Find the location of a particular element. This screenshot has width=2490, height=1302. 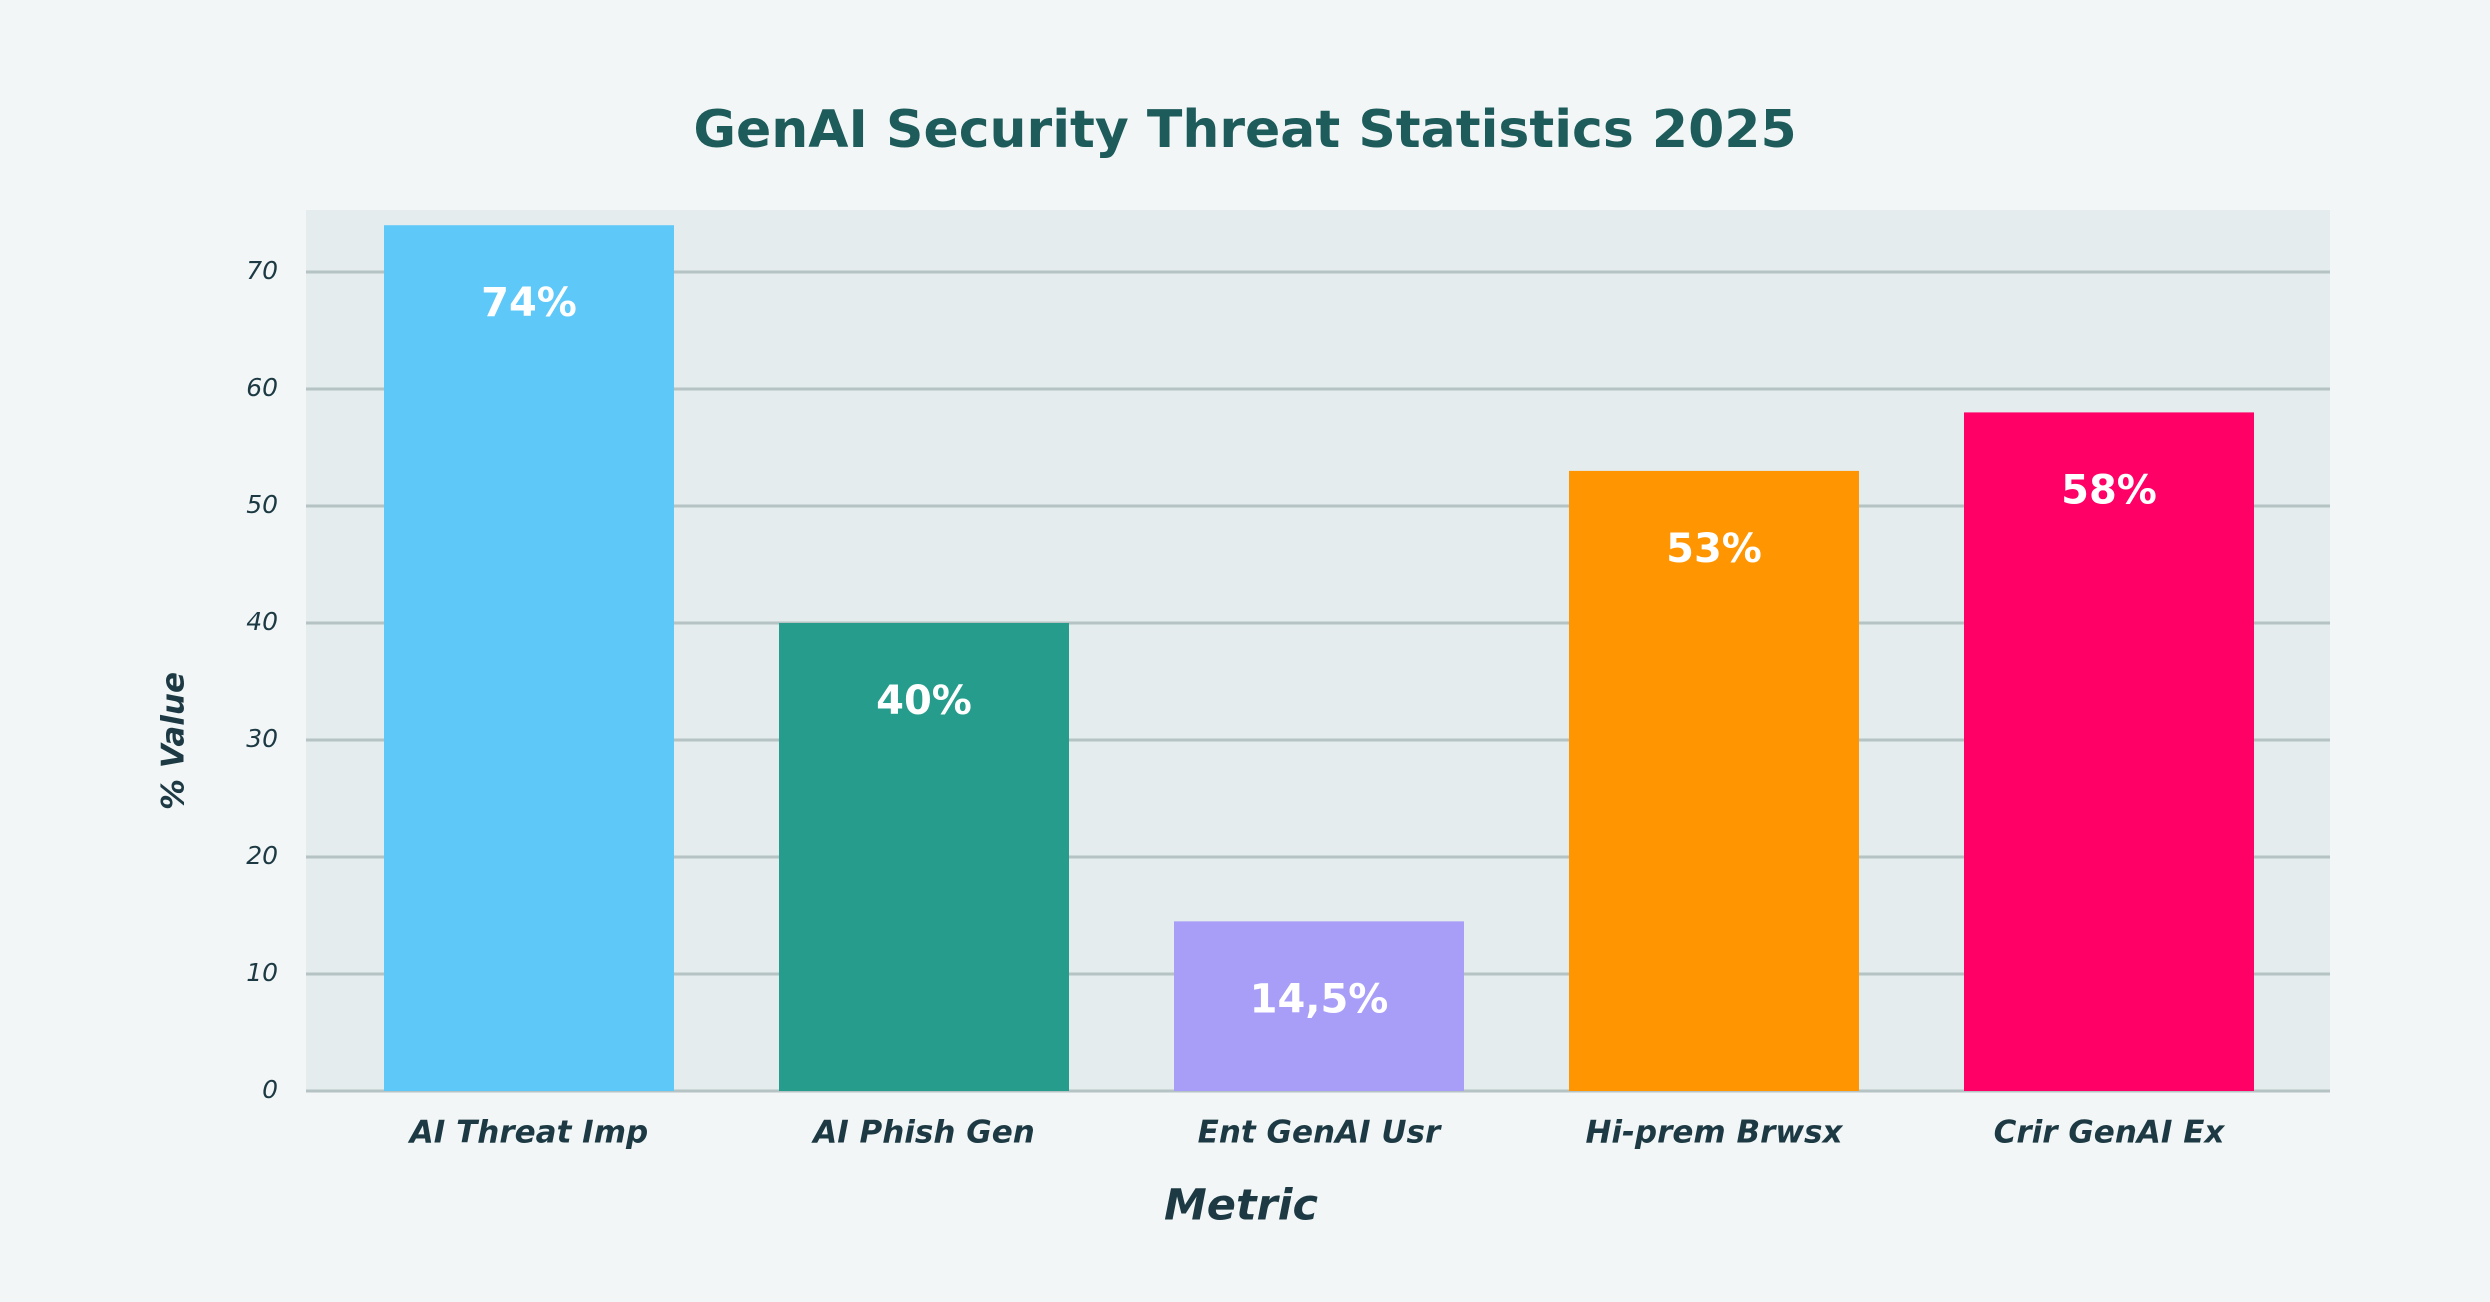

chart-title: GenAI Security Threat Statistics 2025 is located at coordinates (1244, 130).